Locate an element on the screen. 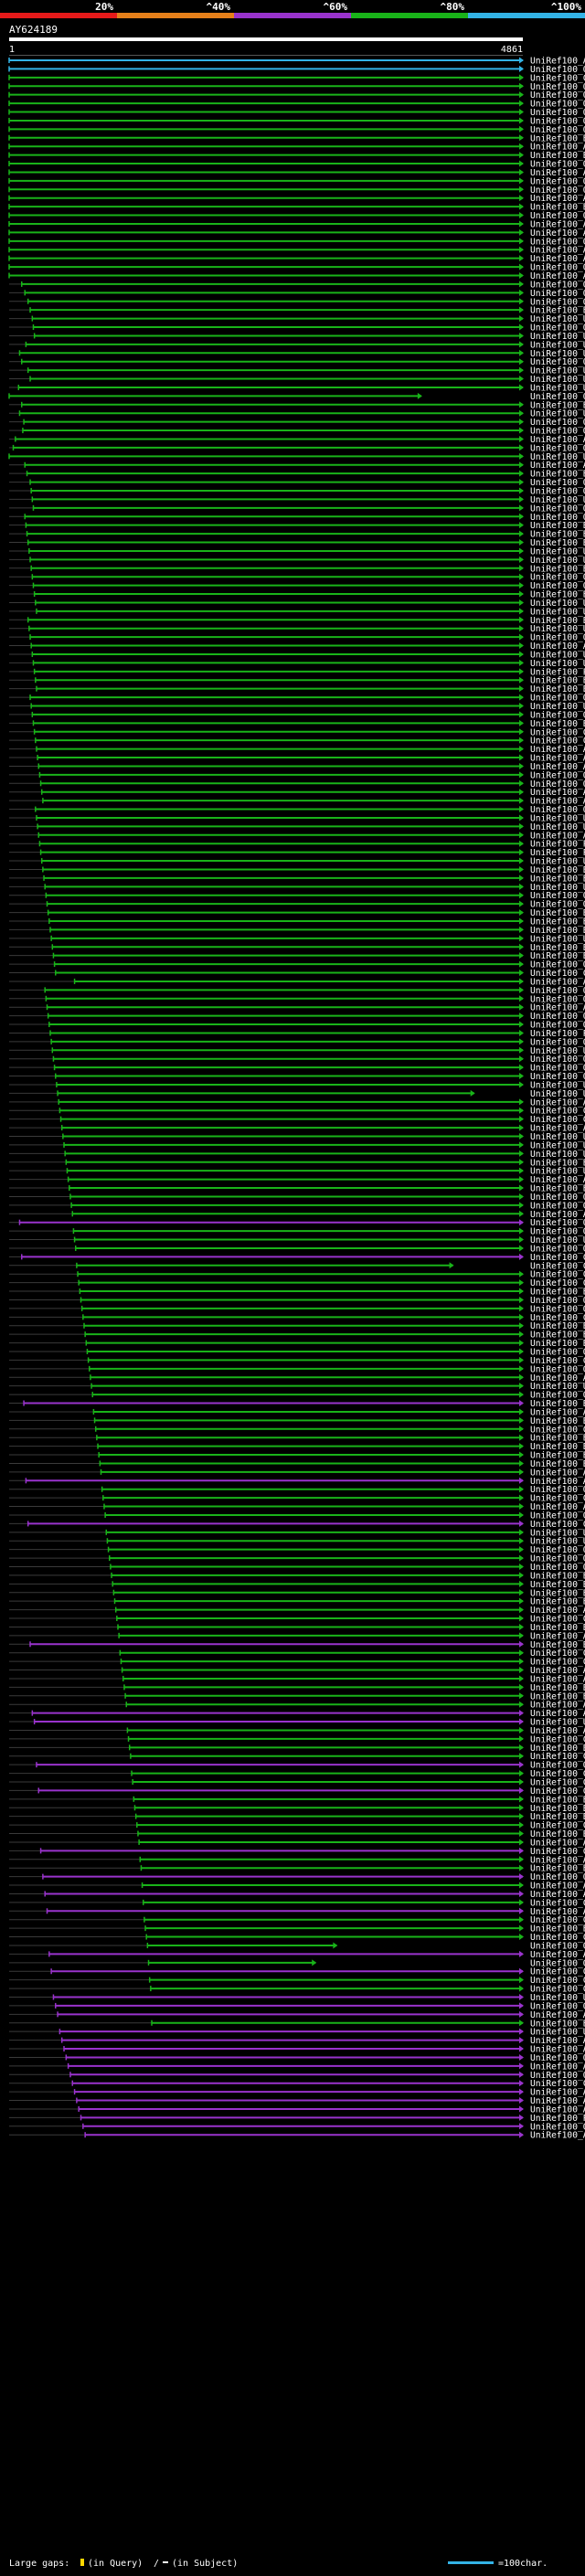 This screenshot has width=585, height=2576. hit-row: UniRef100_A3GVT9 is located at coordinates (297, 1482).